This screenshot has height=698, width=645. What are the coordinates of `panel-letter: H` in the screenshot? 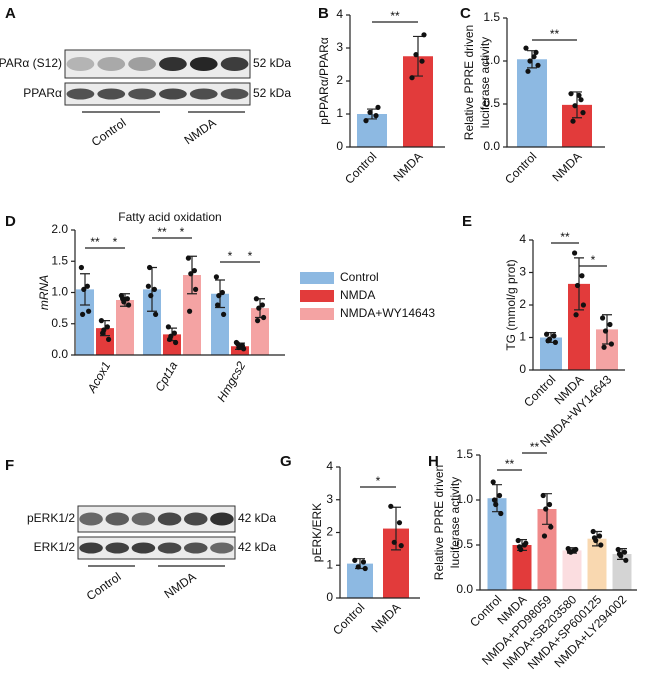 It's located at (433, 461).